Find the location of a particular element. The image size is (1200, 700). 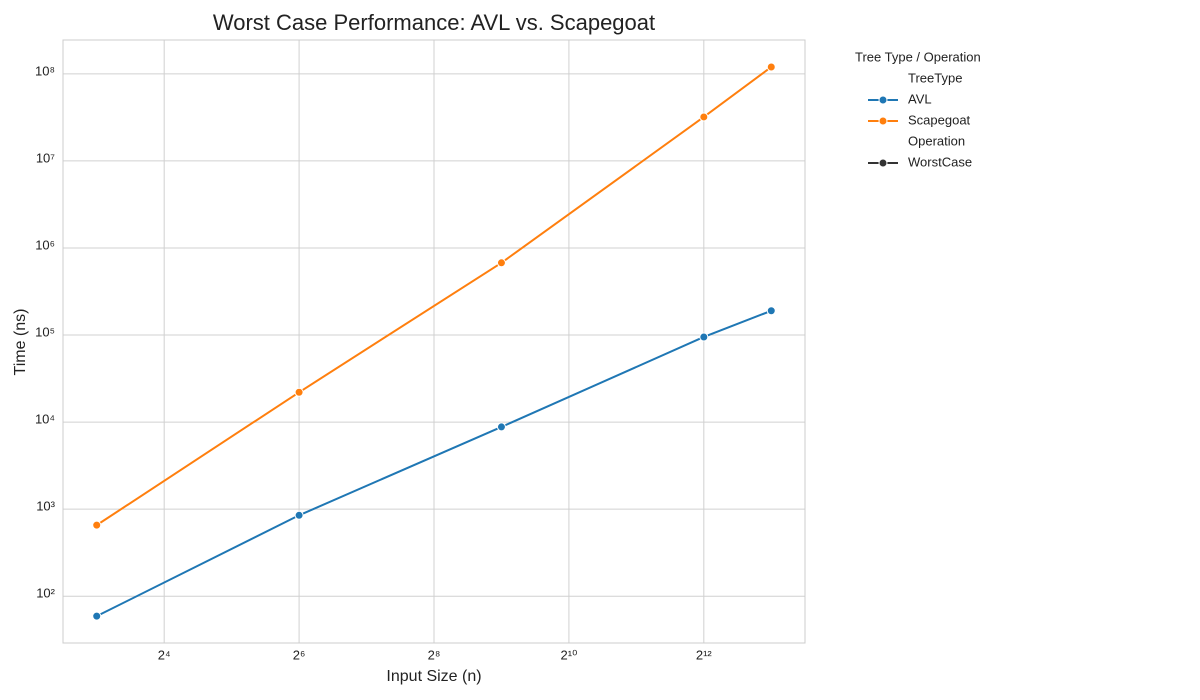

x-axis-label: Input Size (n) is located at coordinates (433, 676).